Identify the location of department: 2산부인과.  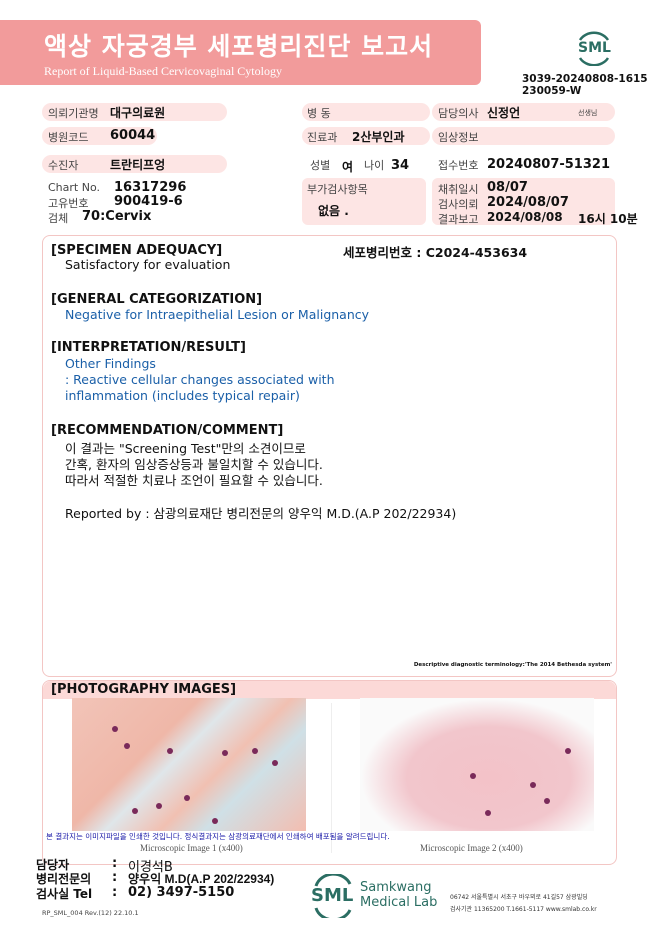
(378, 137).